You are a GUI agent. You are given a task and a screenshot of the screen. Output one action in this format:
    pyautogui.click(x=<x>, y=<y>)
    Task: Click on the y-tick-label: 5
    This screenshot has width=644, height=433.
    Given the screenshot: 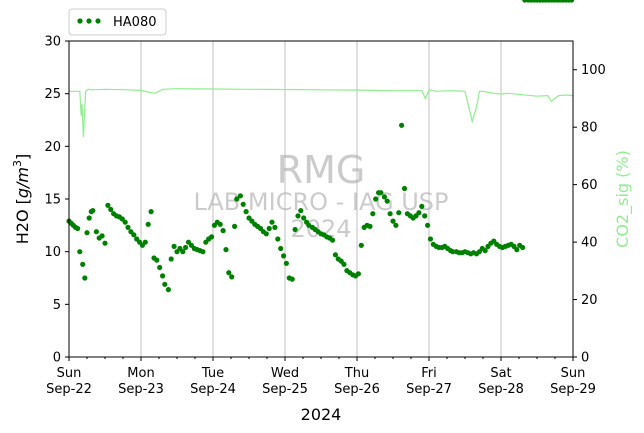 What is the action you would take?
    pyautogui.click(x=57, y=305)
    